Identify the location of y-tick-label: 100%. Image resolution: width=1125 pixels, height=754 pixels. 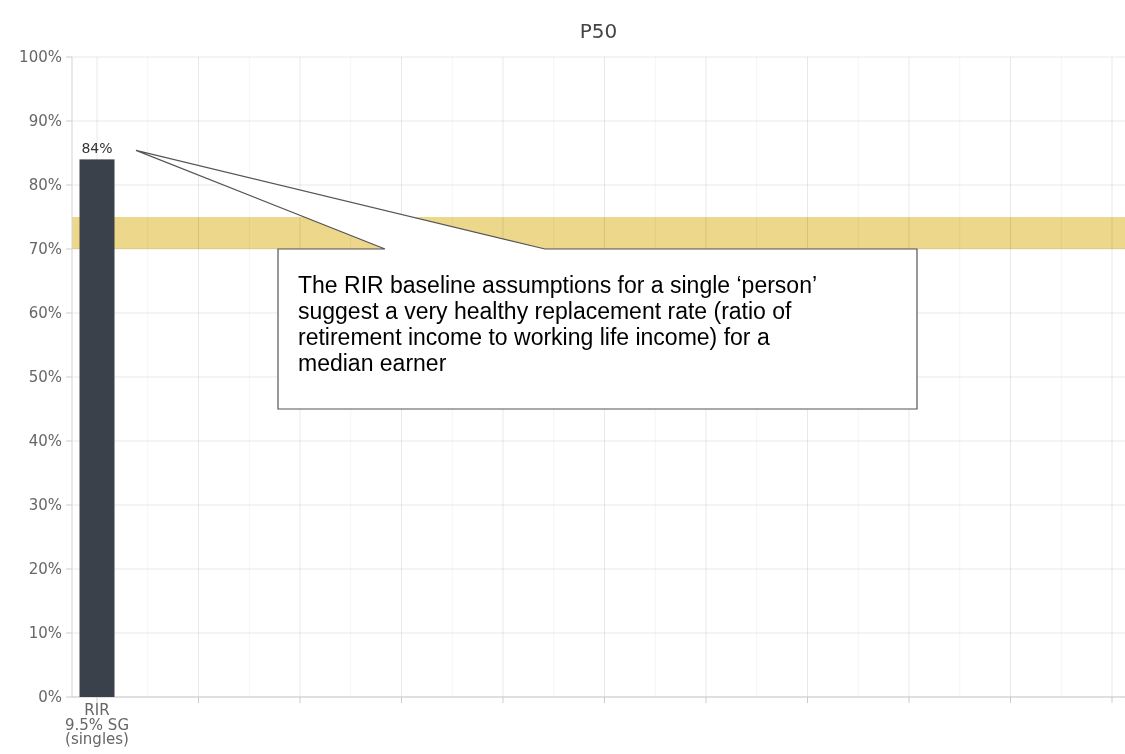
(40, 57).